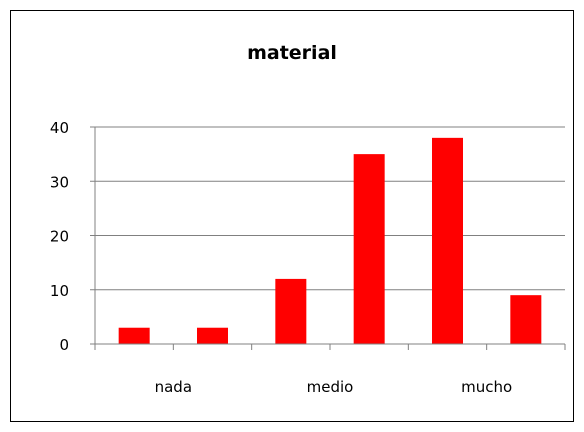 The height and width of the screenshot is (432, 584). Describe the element at coordinates (59, 291) in the screenshot. I see `y-tick-label: 10` at that location.